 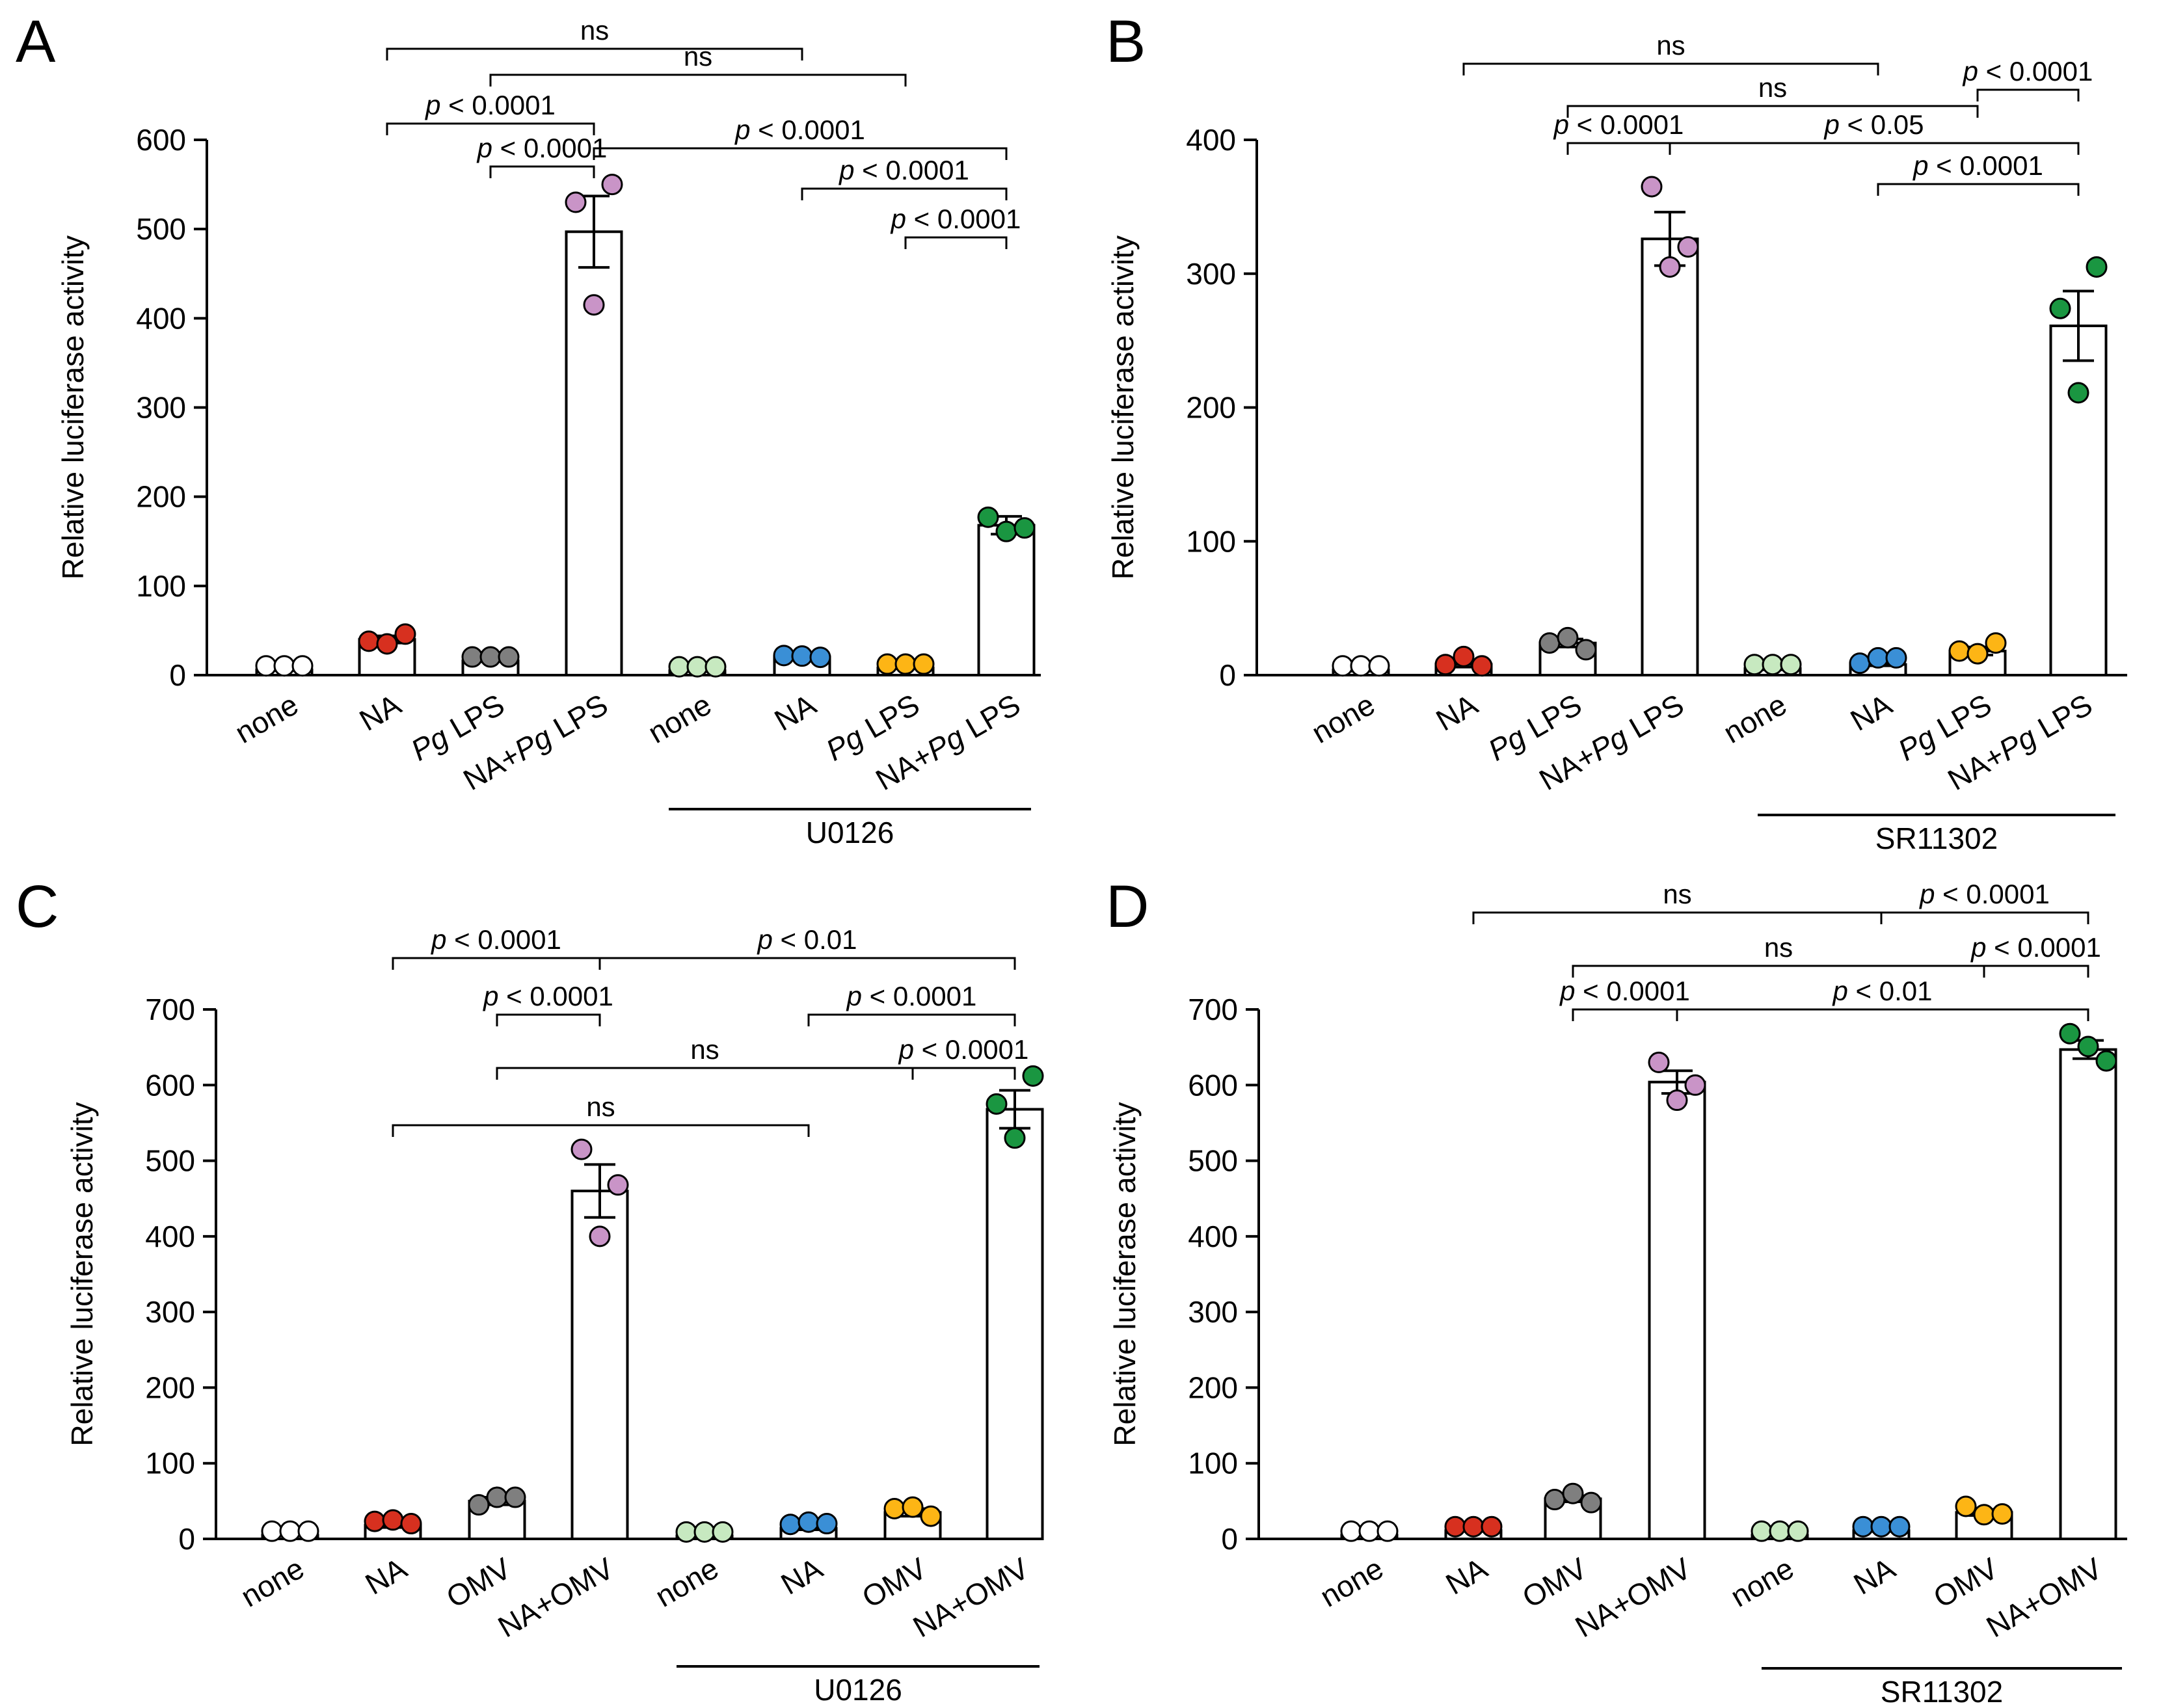 I want to click on category-label-part: OMV, so click(x=478, y=1582).